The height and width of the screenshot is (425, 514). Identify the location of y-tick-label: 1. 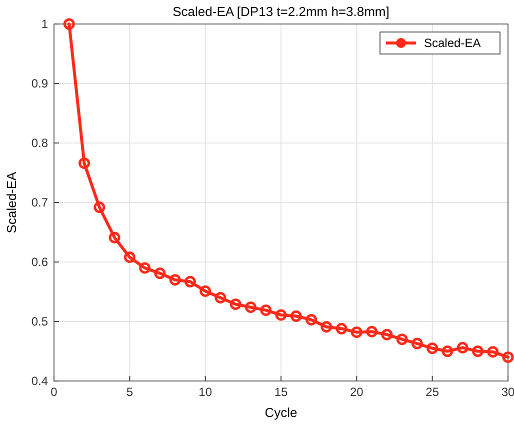
(44, 24).